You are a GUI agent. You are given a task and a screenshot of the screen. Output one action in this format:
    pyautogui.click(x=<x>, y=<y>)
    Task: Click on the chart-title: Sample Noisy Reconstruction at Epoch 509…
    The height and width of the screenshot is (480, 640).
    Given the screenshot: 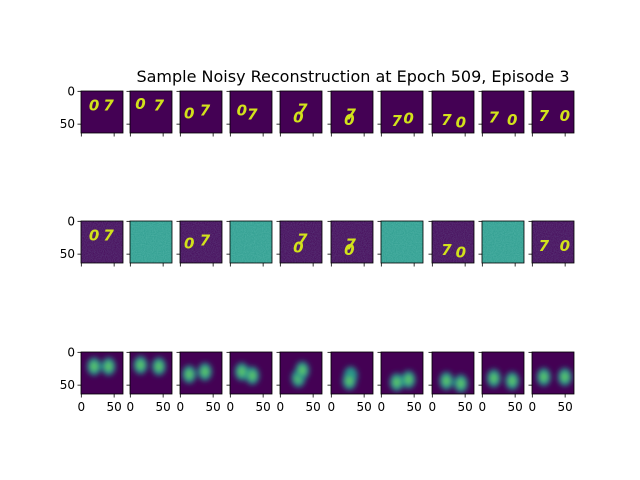 What is the action you would take?
    pyautogui.click(x=352, y=76)
    